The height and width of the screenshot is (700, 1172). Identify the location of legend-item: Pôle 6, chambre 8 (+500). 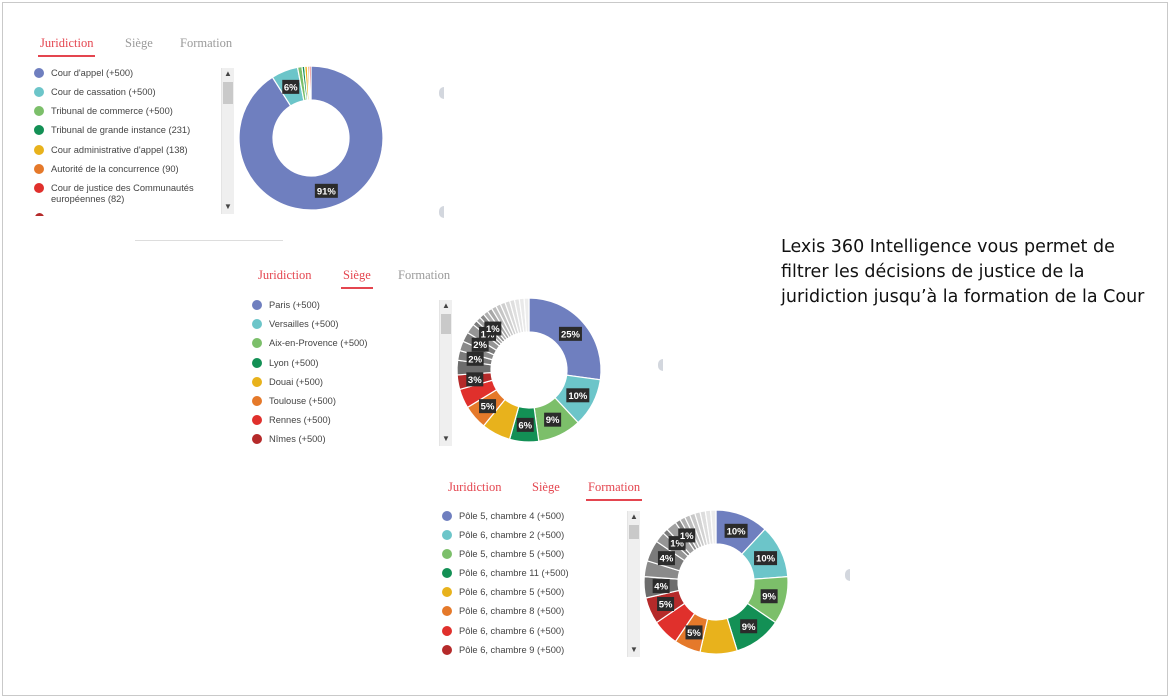
(503, 611).